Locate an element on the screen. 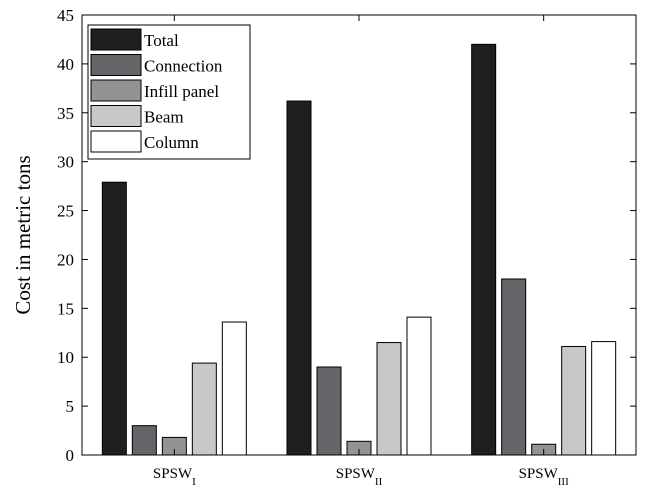 This screenshot has height=494, width=646. y-tick-label: 40 is located at coordinates (65, 64).